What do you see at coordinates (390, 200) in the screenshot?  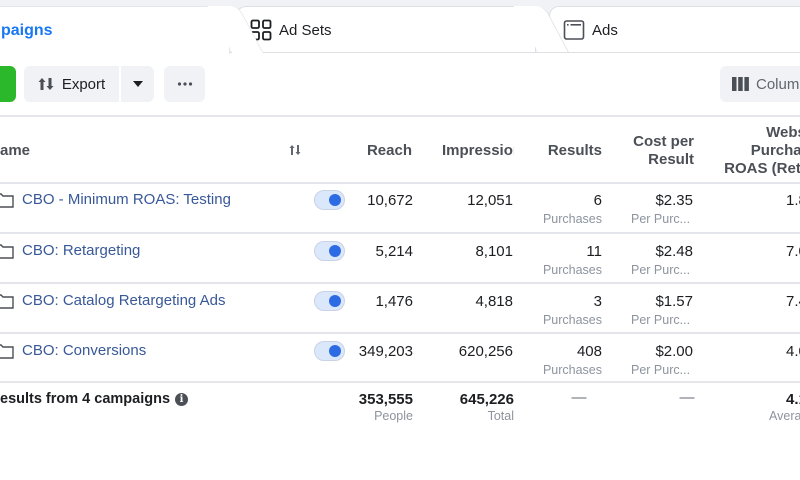 I see `reach-value: 10,672` at bounding box center [390, 200].